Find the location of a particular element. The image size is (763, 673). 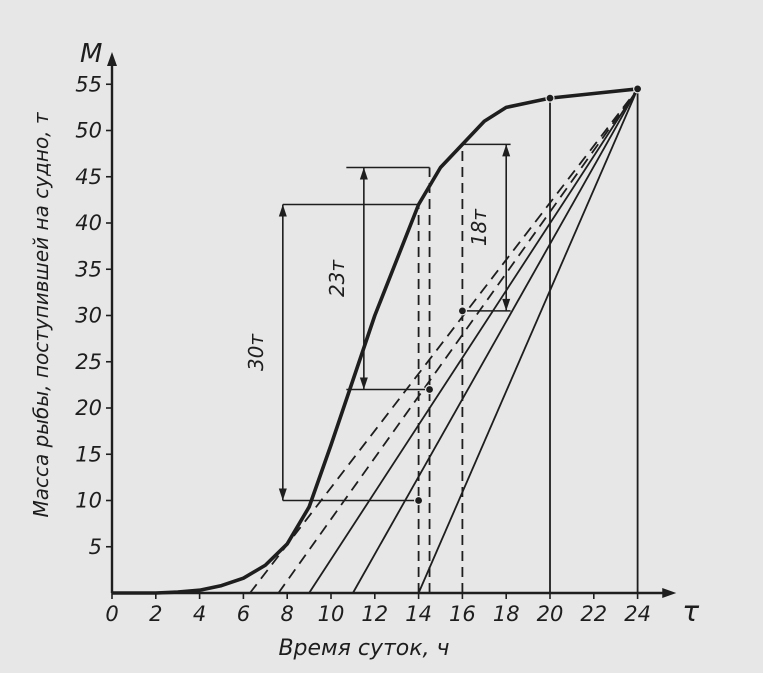

y-tick-label: 15 is located at coordinates (88, 454).